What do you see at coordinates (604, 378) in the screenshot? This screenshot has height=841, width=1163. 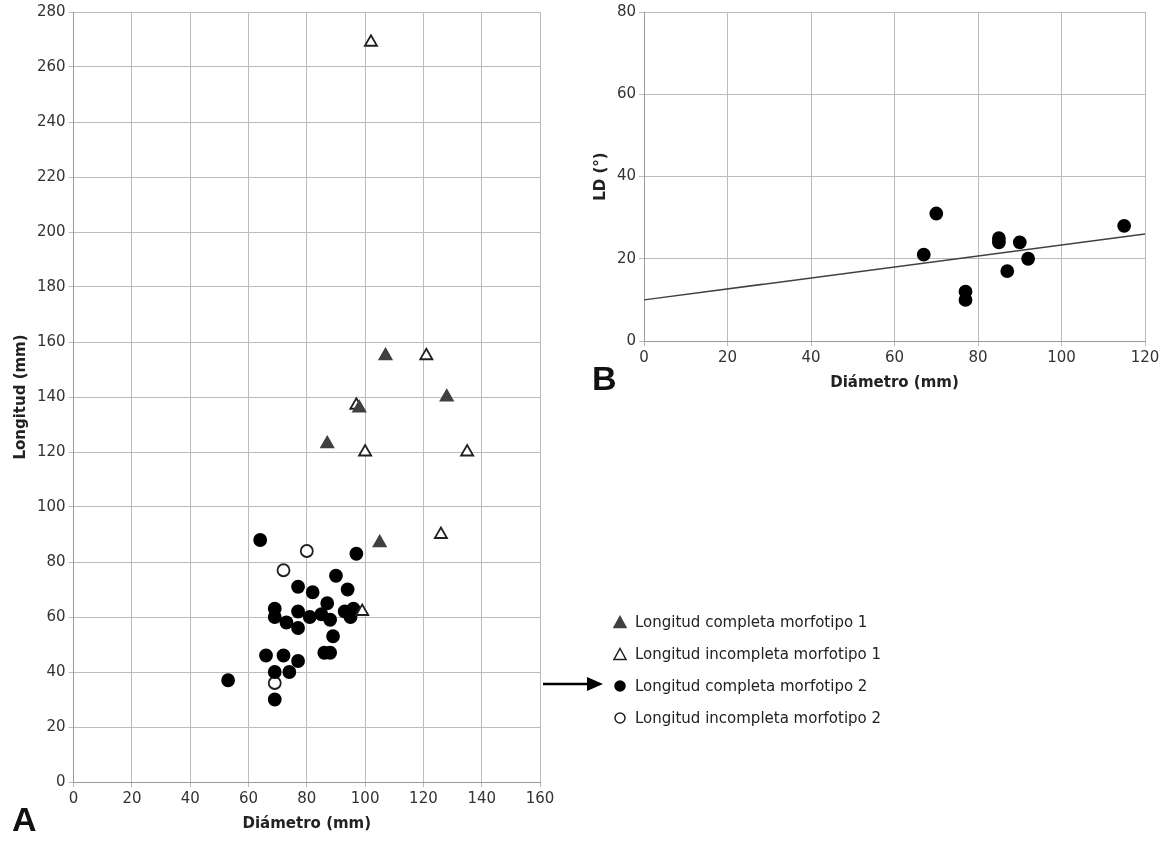 I see `text: B` at bounding box center [604, 378].